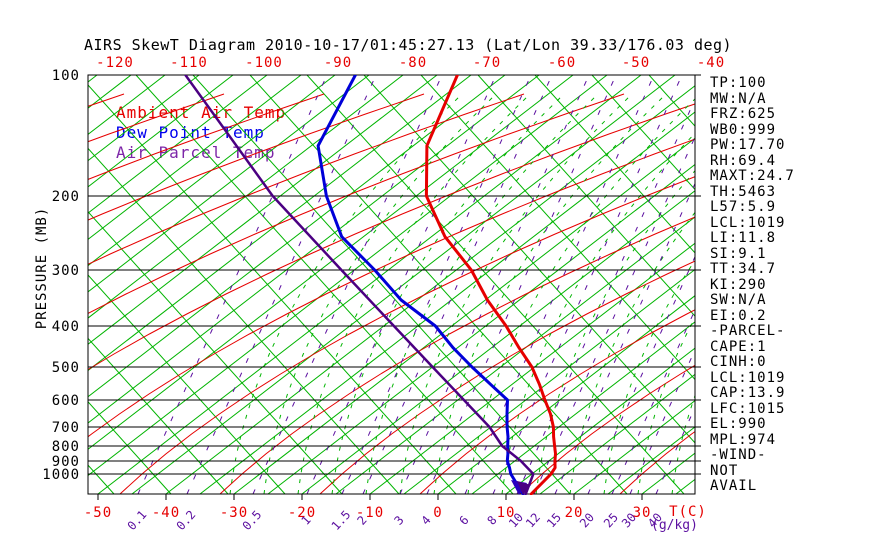  Describe the element at coordinates (711, 63) in the screenshot. I see `top-temp-tick: -40` at that location.